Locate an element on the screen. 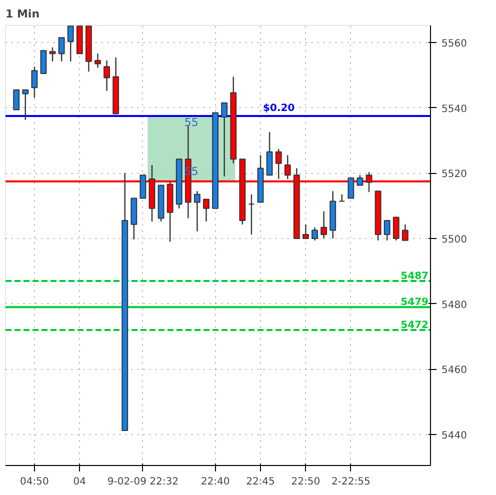 The image size is (496, 495). y-tick-label: 5440 is located at coordinates (454, 436).